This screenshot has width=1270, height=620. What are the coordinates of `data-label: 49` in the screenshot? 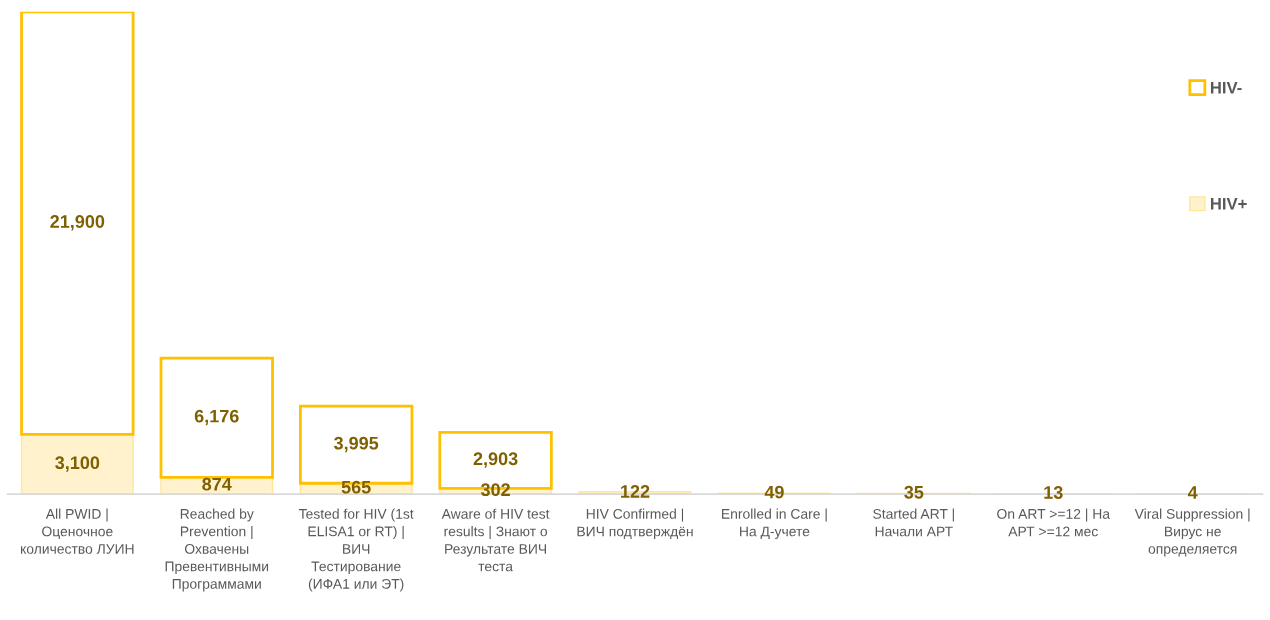 It's located at (774, 492).